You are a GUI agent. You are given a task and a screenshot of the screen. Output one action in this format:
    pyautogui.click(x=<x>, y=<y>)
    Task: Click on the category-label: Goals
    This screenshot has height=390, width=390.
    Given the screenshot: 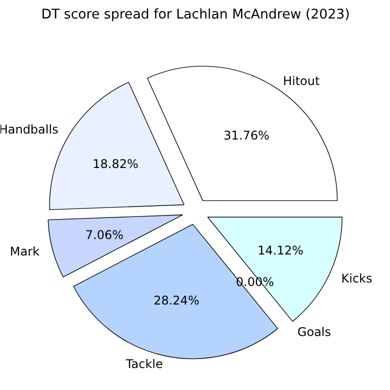 What is the action you would take?
    pyautogui.click(x=314, y=332)
    